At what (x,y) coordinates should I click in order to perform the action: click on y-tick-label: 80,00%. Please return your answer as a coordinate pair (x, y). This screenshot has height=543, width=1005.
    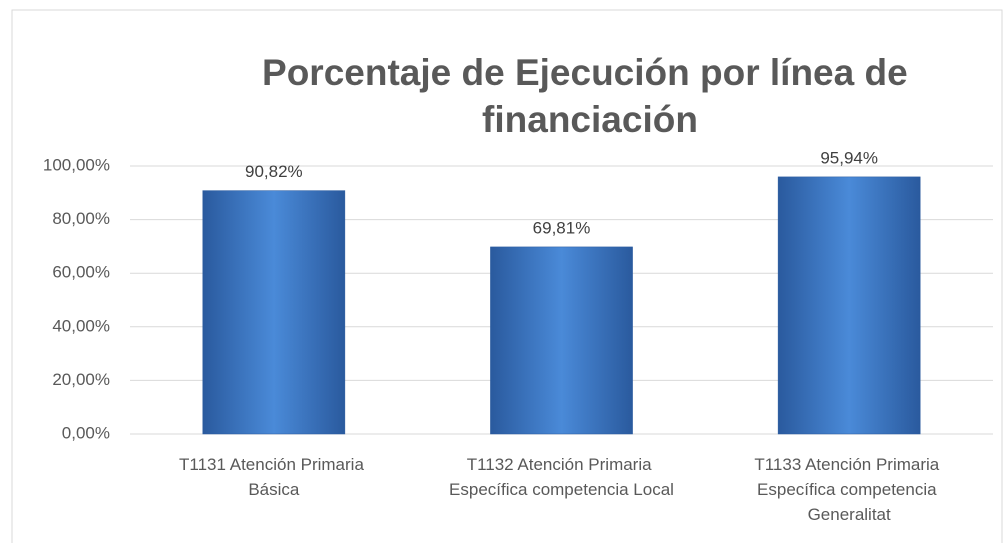
    Looking at the image, I should click on (81, 218).